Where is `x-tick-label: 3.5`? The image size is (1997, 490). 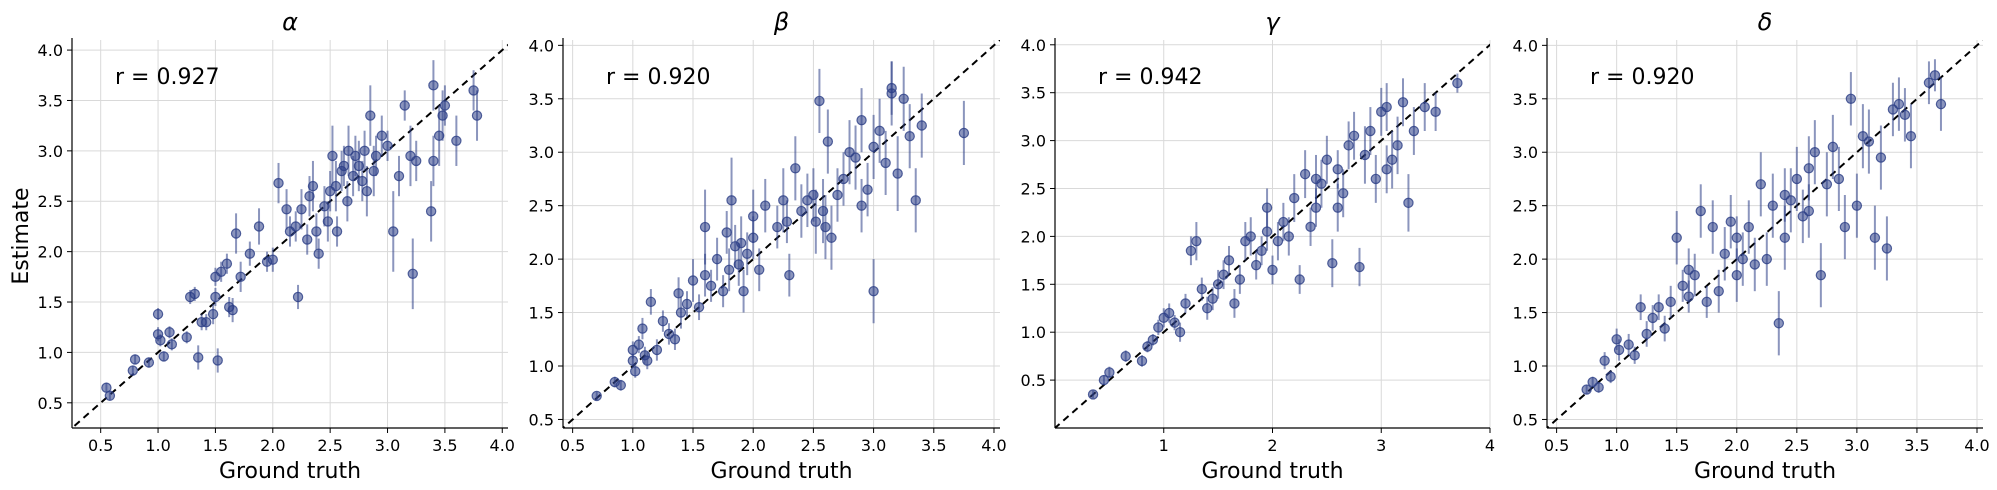
x-tick-label: 3.5 is located at coordinates (444, 445).